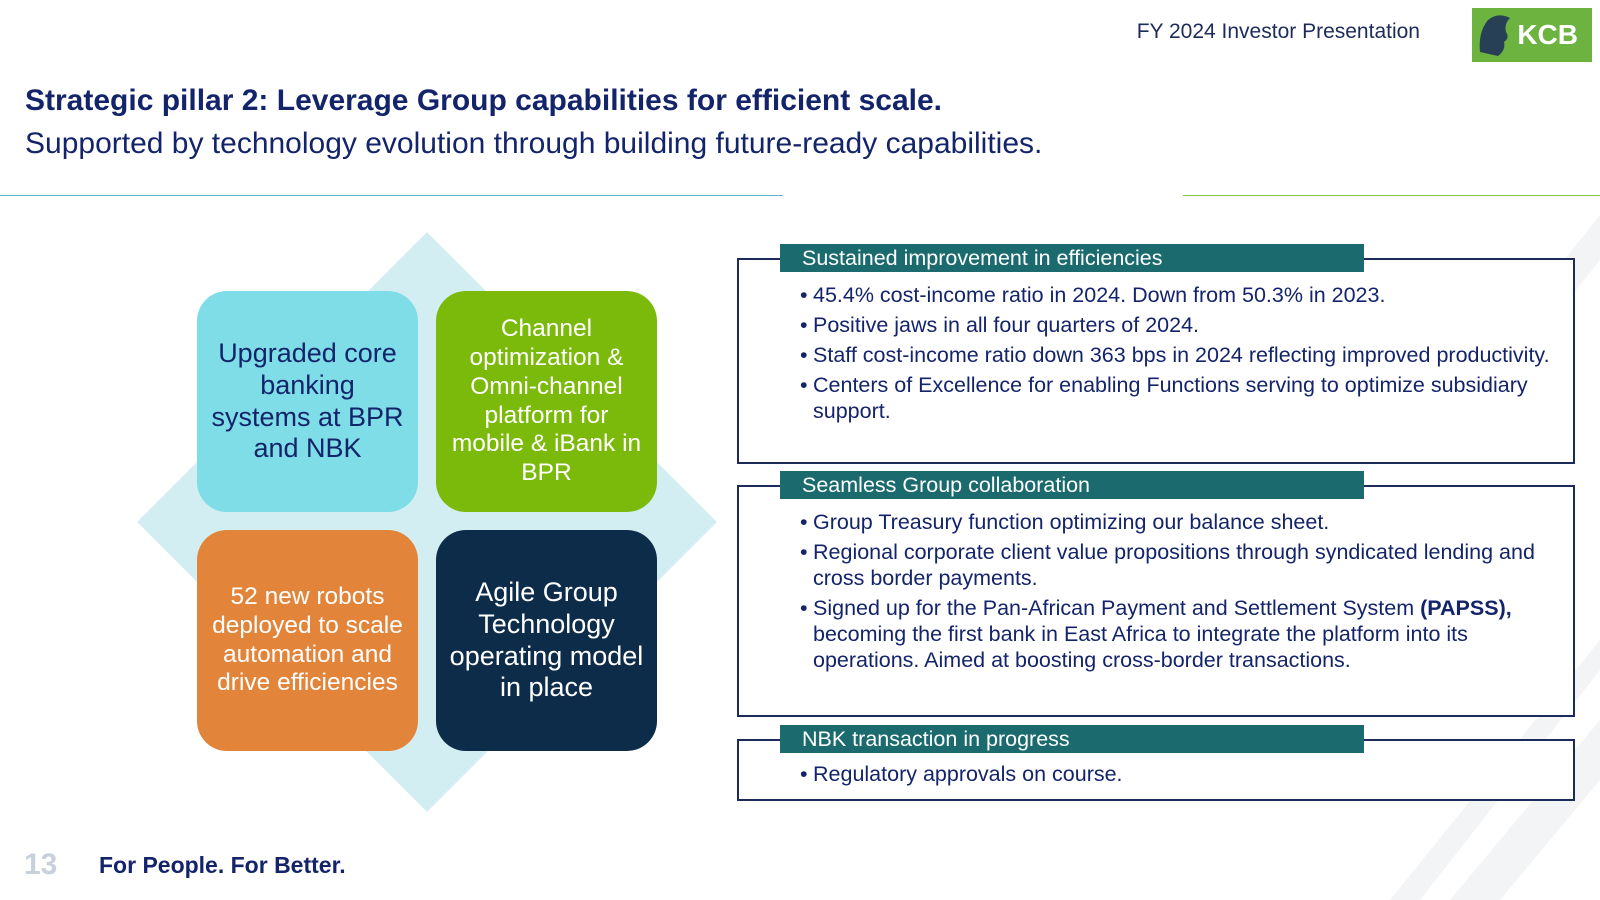 The height and width of the screenshot is (900, 1600). What do you see at coordinates (391, 195) in the screenshot?
I see `divider-left` at bounding box center [391, 195].